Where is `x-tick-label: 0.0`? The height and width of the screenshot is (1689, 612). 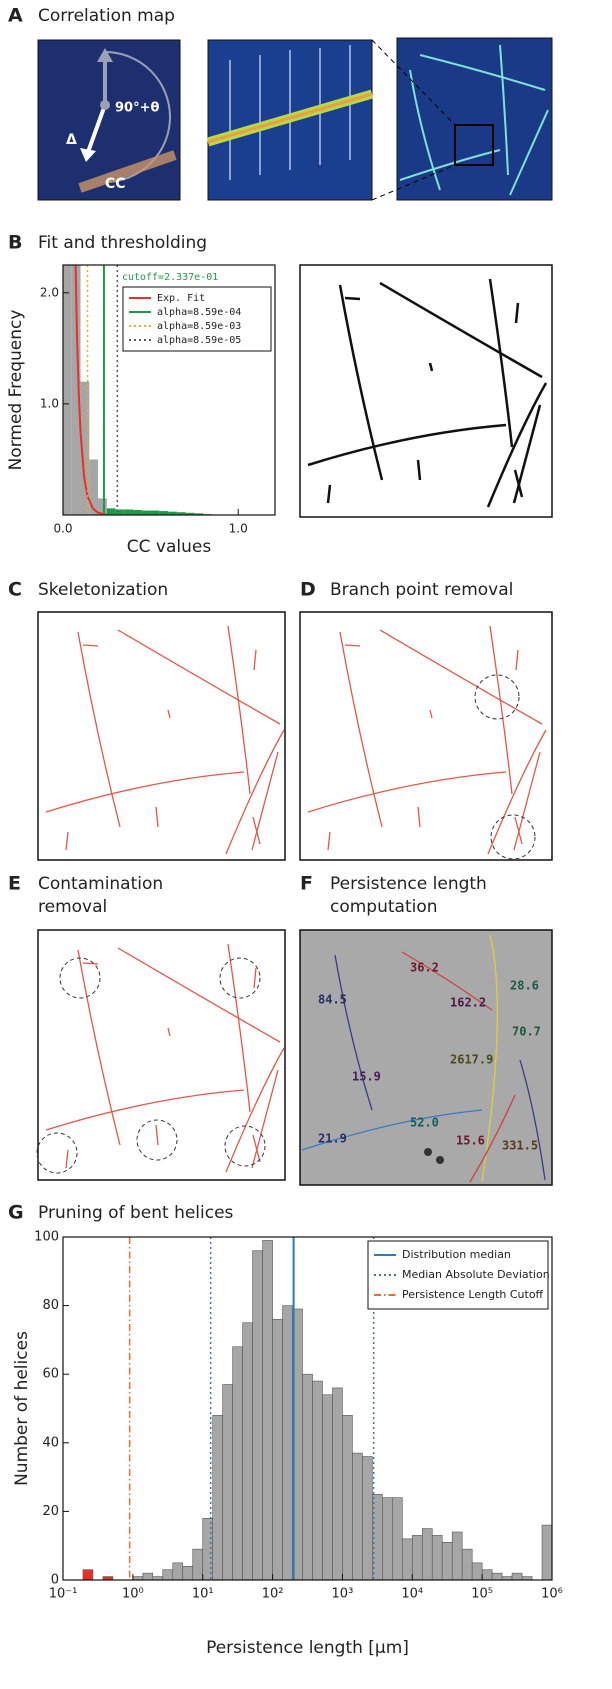 x-tick-label: 0.0 is located at coordinates (62, 529).